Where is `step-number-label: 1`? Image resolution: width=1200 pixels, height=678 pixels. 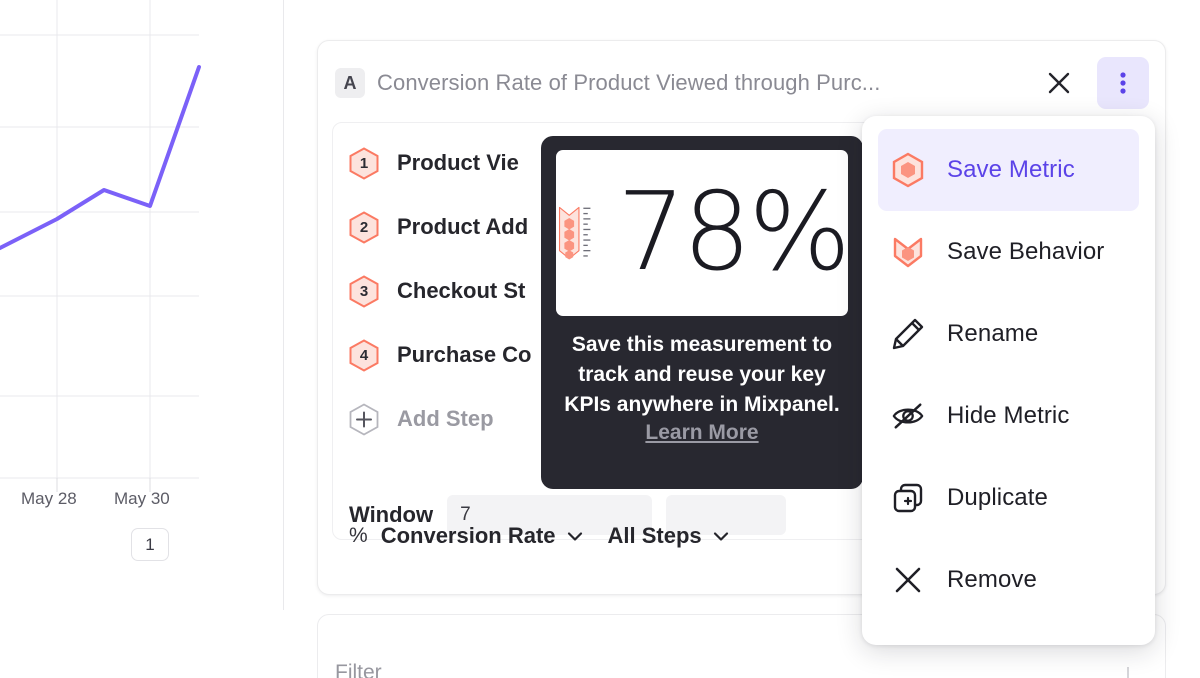 step-number-label: 1 is located at coordinates (364, 163).